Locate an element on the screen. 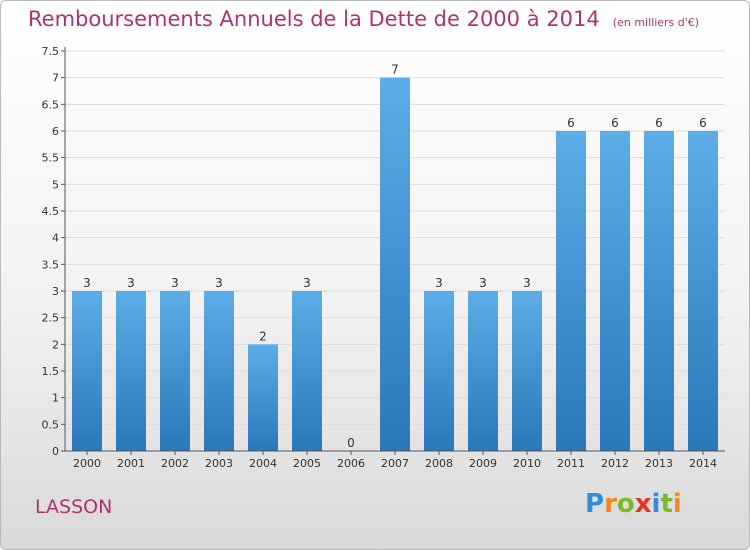  y-tick-label: 2 is located at coordinates (55, 344).